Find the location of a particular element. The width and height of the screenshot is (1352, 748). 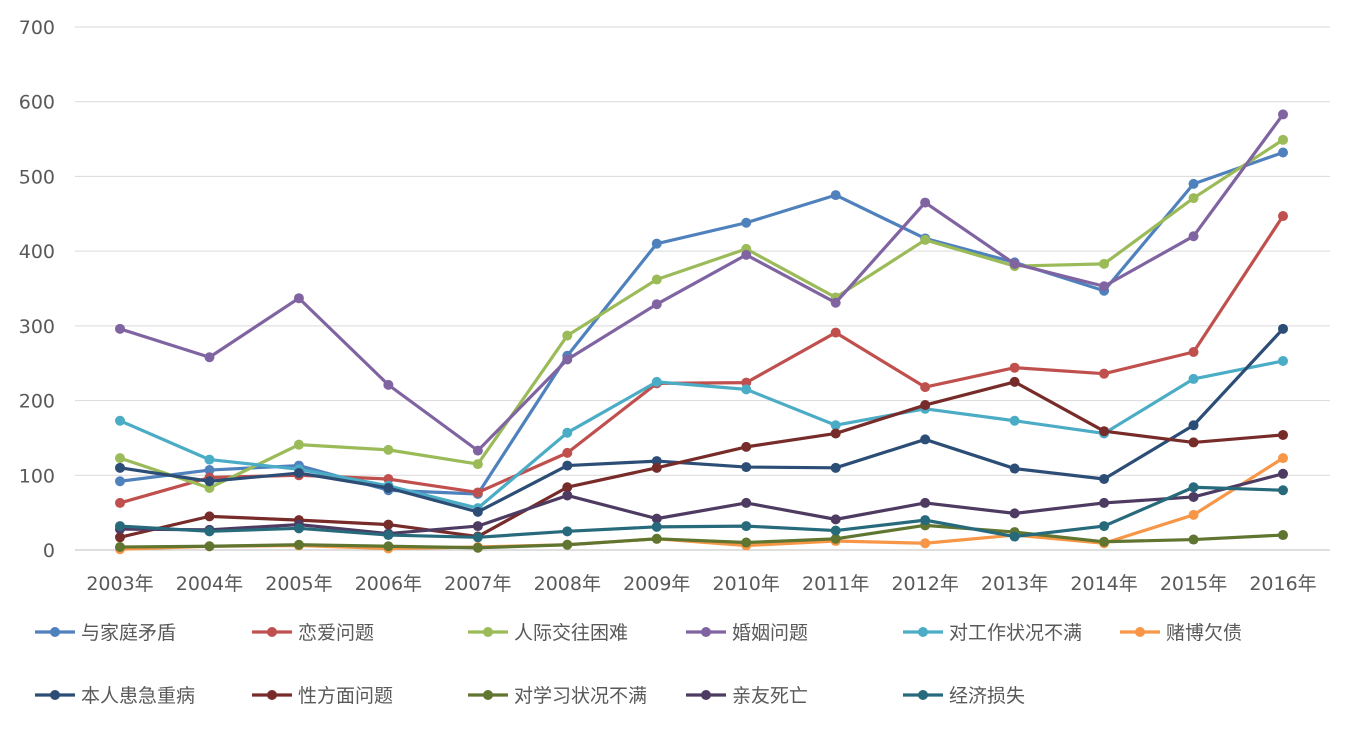

legend-label: 亲友死亡 is located at coordinates (770, 696).